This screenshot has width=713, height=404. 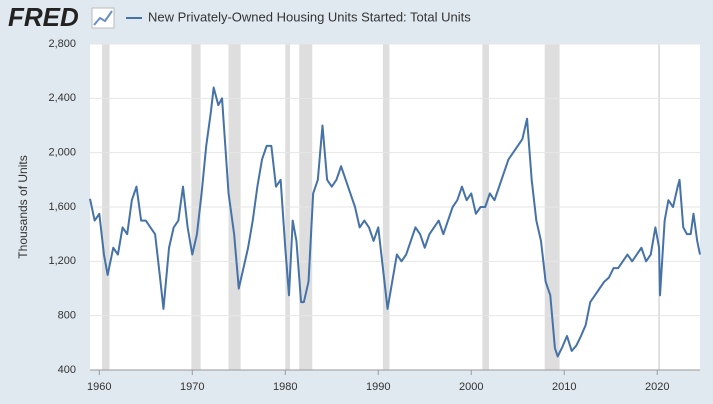 I want to click on y-axis-title: Thousands of Units, so click(x=23, y=206).